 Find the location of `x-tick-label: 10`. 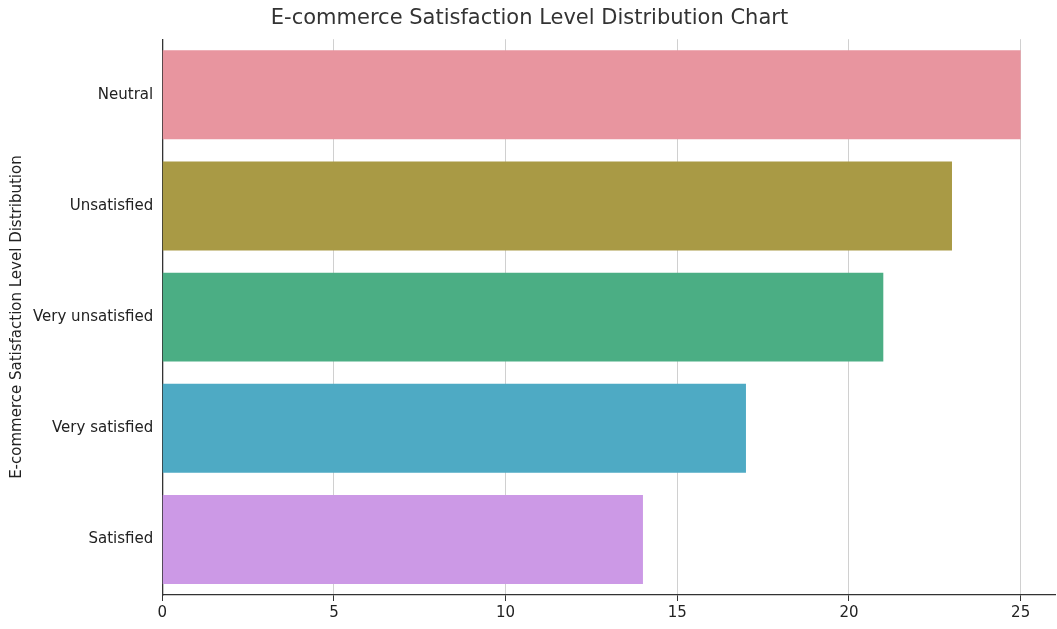

x-tick-label: 10 is located at coordinates (506, 611).